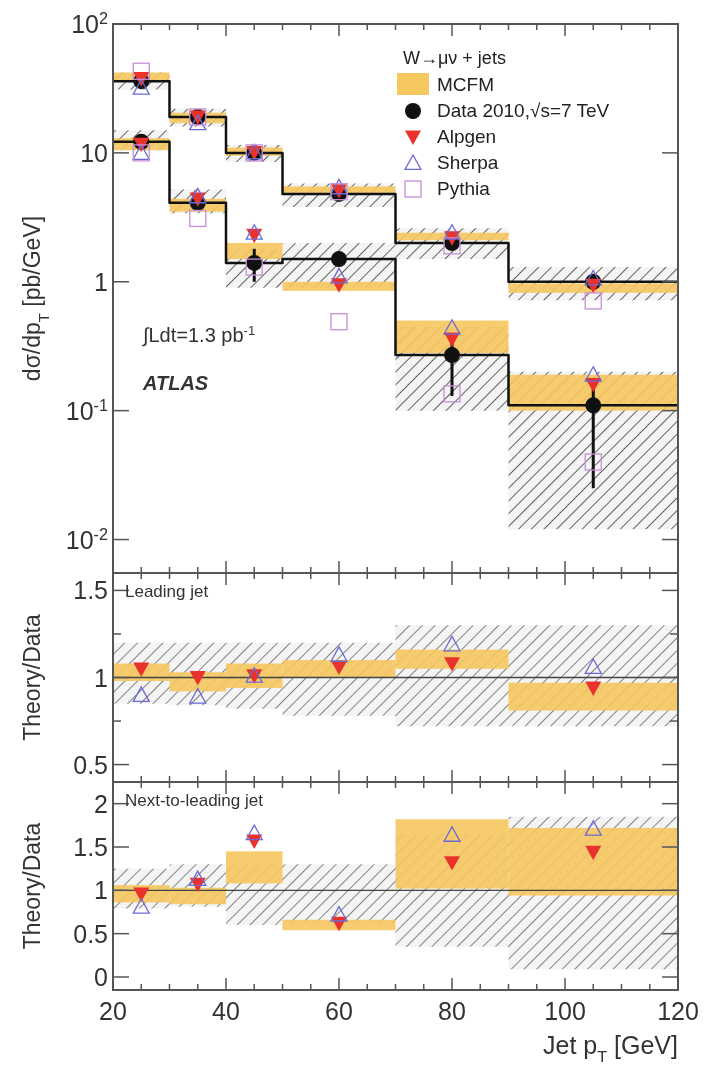 Image resolution: width=709 pixels, height=1070 pixels. What do you see at coordinates (101, 977) in the screenshot?
I see `y-tick-label: 0` at bounding box center [101, 977].